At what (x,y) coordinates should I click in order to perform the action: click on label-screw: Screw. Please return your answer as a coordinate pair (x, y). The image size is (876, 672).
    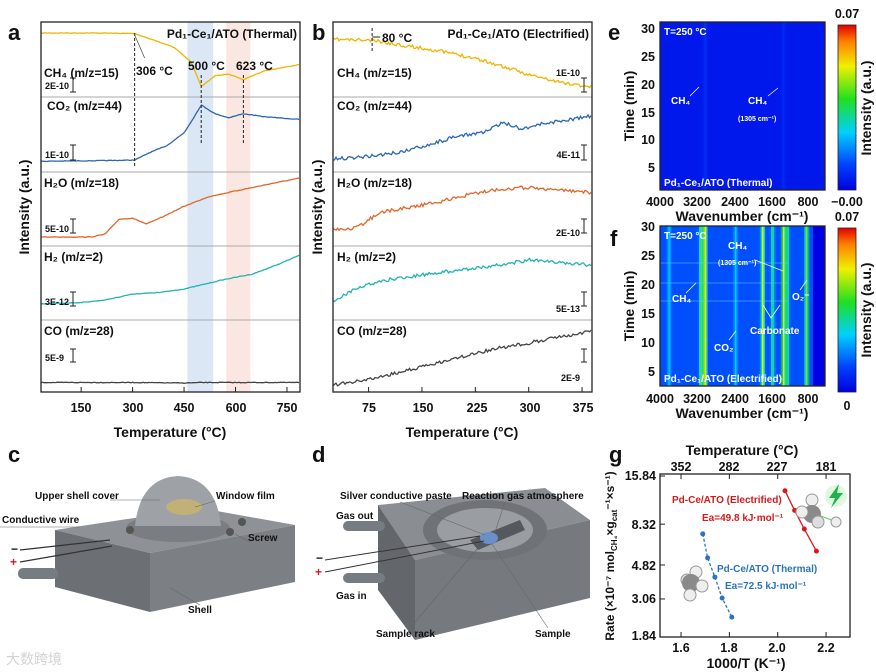
    Looking at the image, I should click on (263, 538).